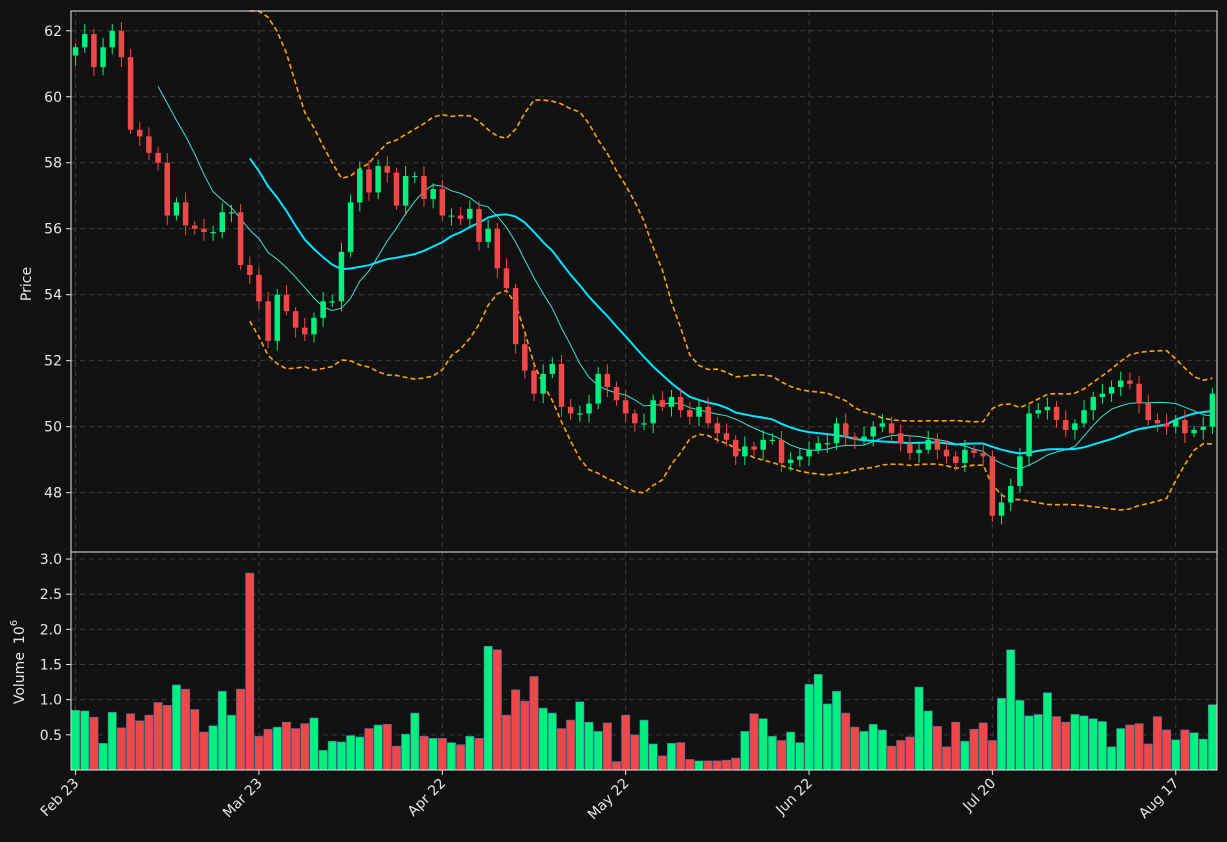 The width and height of the screenshot is (1227, 842). What do you see at coordinates (53, 296) in the screenshot?
I see `price-tick-label: 54` at bounding box center [53, 296].